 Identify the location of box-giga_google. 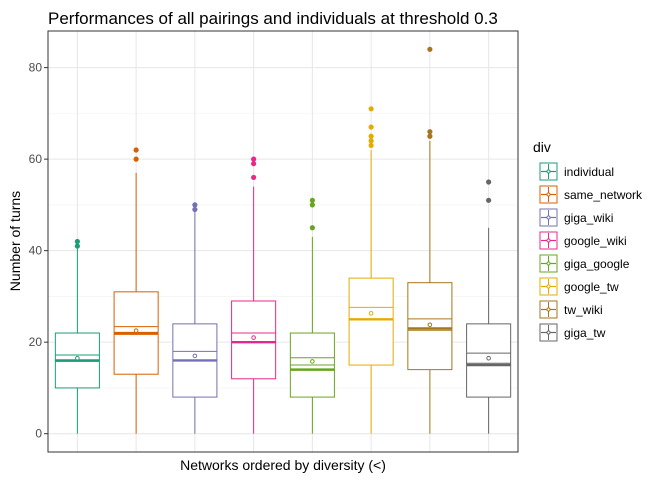
(312, 315).